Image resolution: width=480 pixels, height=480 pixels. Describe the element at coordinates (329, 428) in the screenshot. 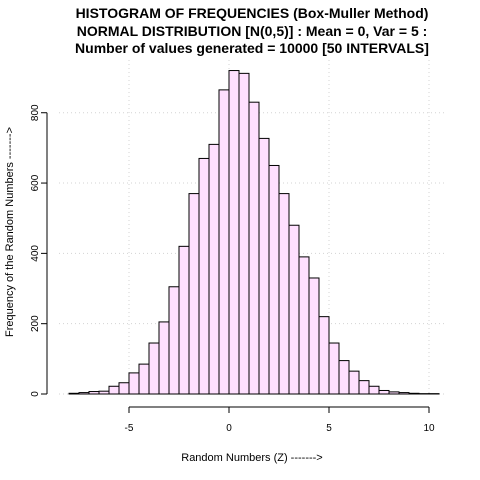

I see `x-tick-label-2: 5` at that location.